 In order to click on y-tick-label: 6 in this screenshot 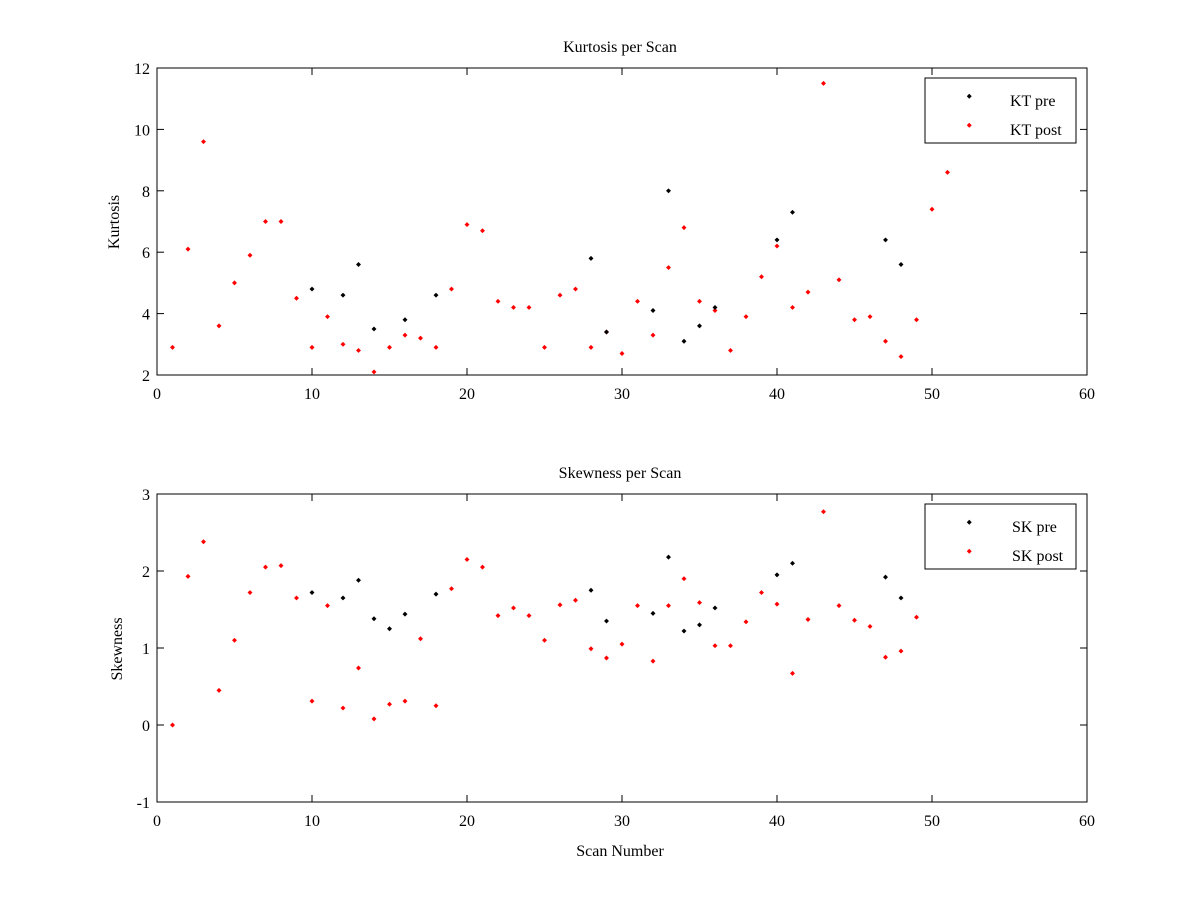, I will do `click(146, 253)`.